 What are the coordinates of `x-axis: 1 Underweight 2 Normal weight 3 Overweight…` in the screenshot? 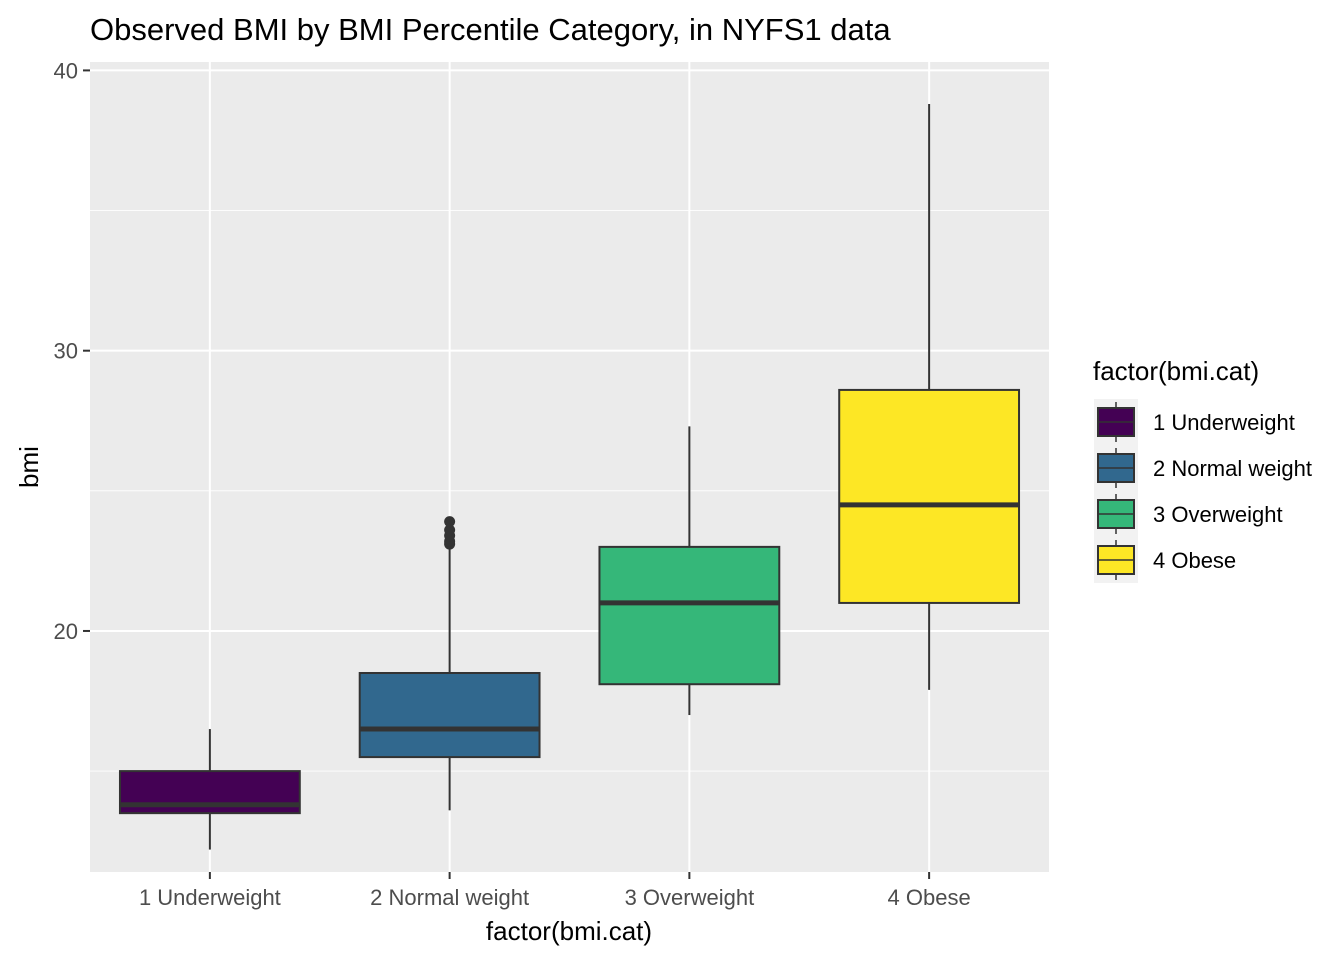 It's located at (555, 891).